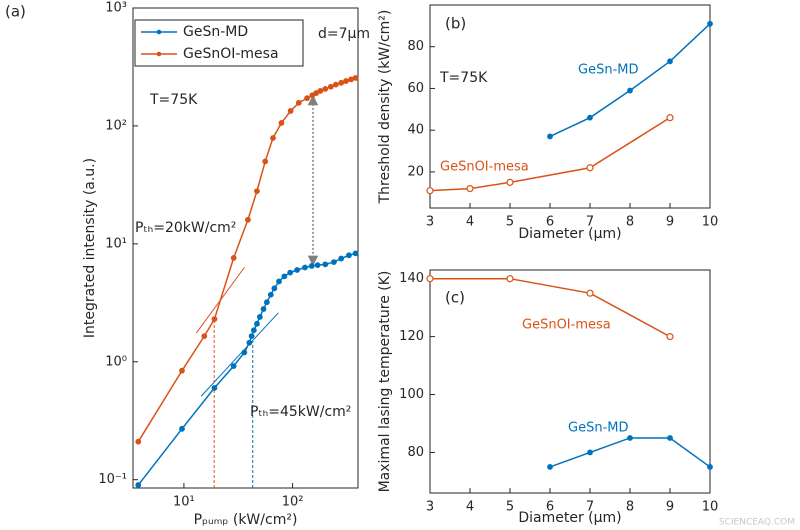  What do you see at coordinates (569, 518) in the screenshot?
I see `x-axis-label: Diameter (μm)` at bounding box center [569, 518].